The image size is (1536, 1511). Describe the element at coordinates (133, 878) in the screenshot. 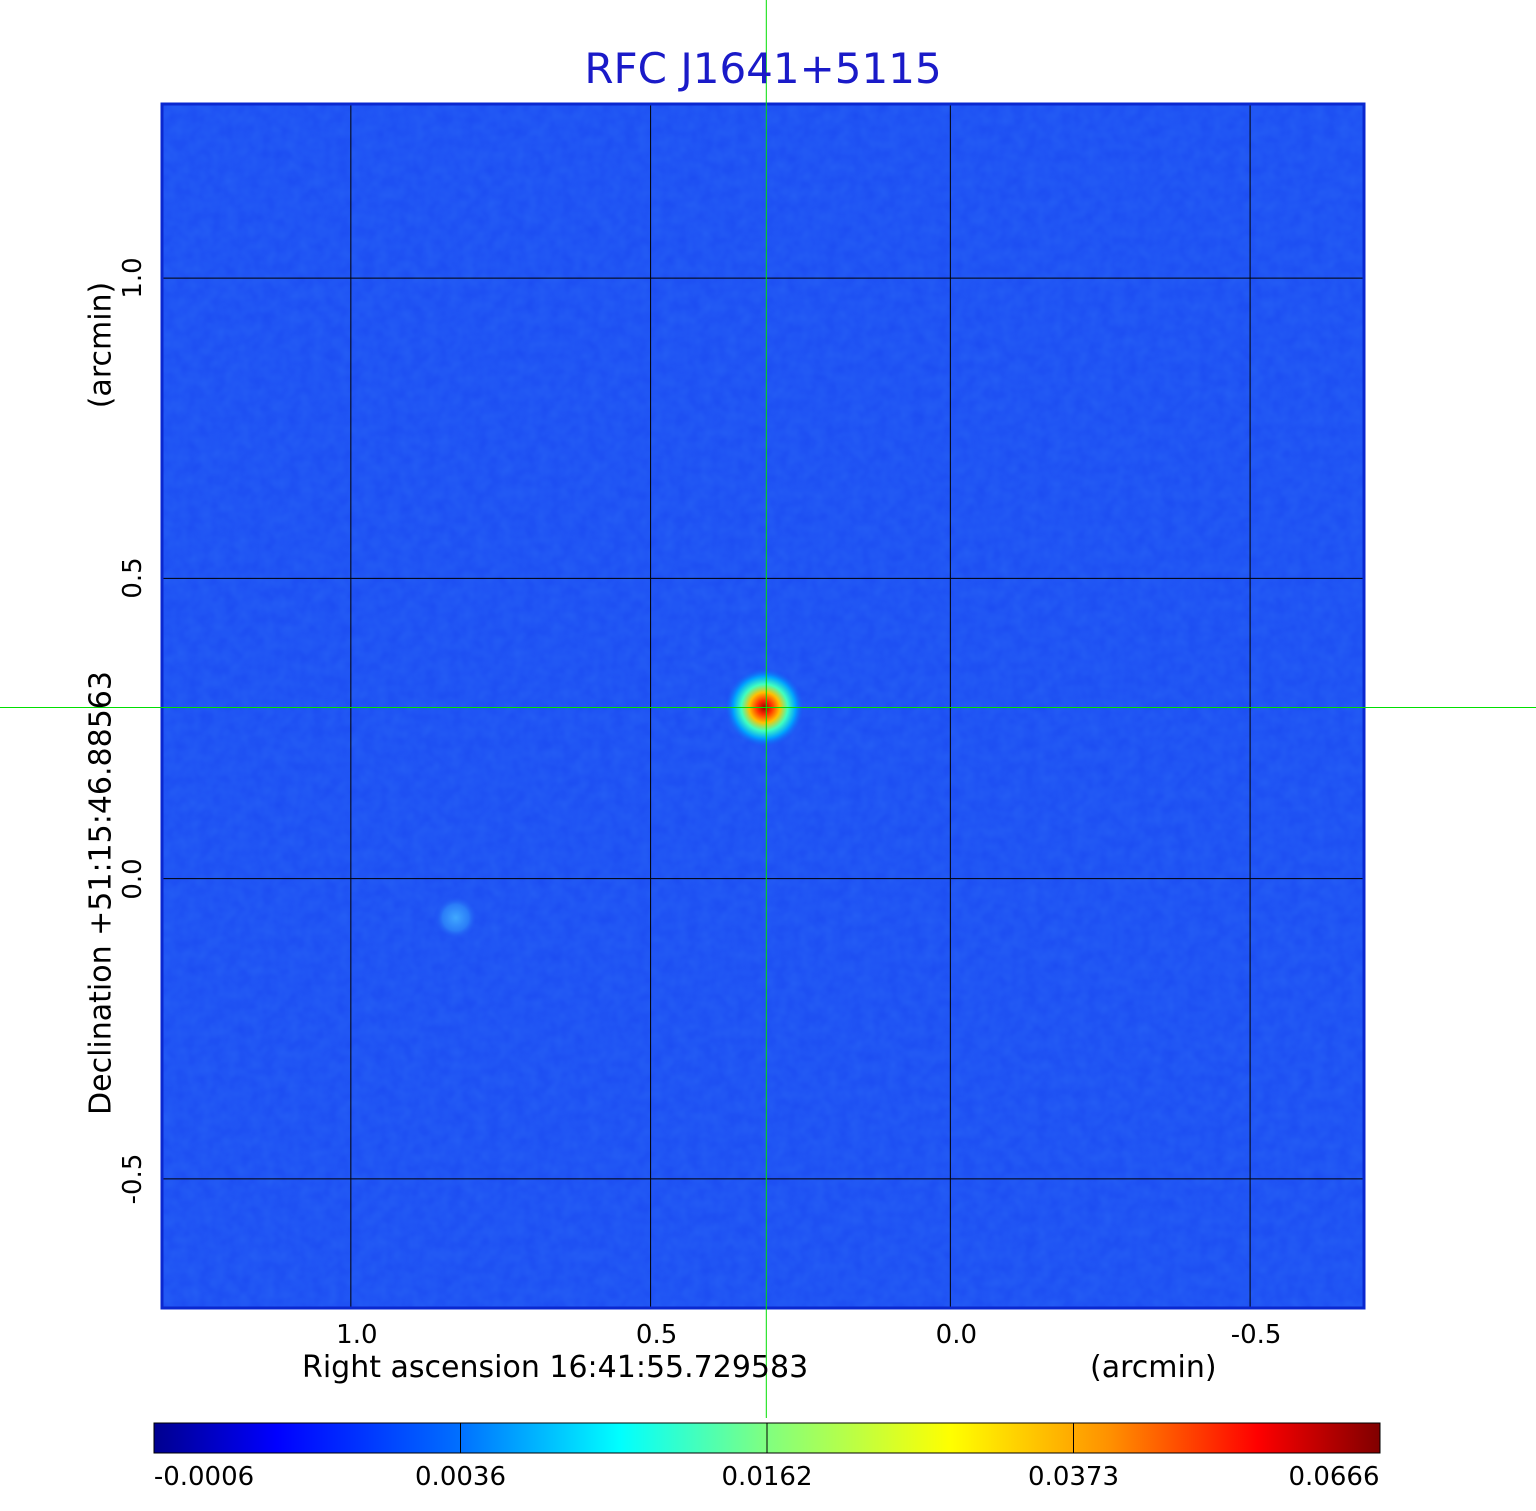

I see `y-tick-label: 0.0` at that location.